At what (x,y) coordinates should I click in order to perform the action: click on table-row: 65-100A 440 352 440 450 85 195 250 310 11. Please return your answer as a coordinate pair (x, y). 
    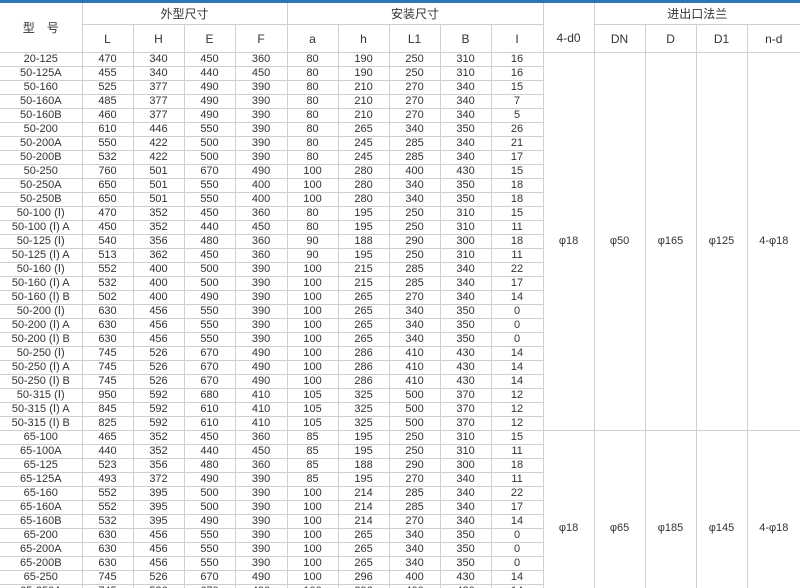
    Looking at the image, I should click on (400, 451).